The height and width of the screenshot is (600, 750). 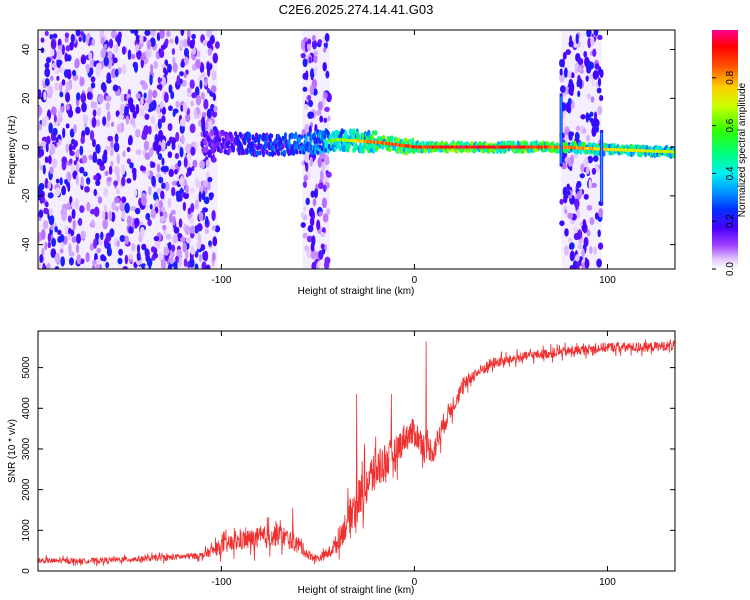 What do you see at coordinates (356, 590) in the screenshot?
I see `snr-x-label: Height of straight line (km)` at bounding box center [356, 590].